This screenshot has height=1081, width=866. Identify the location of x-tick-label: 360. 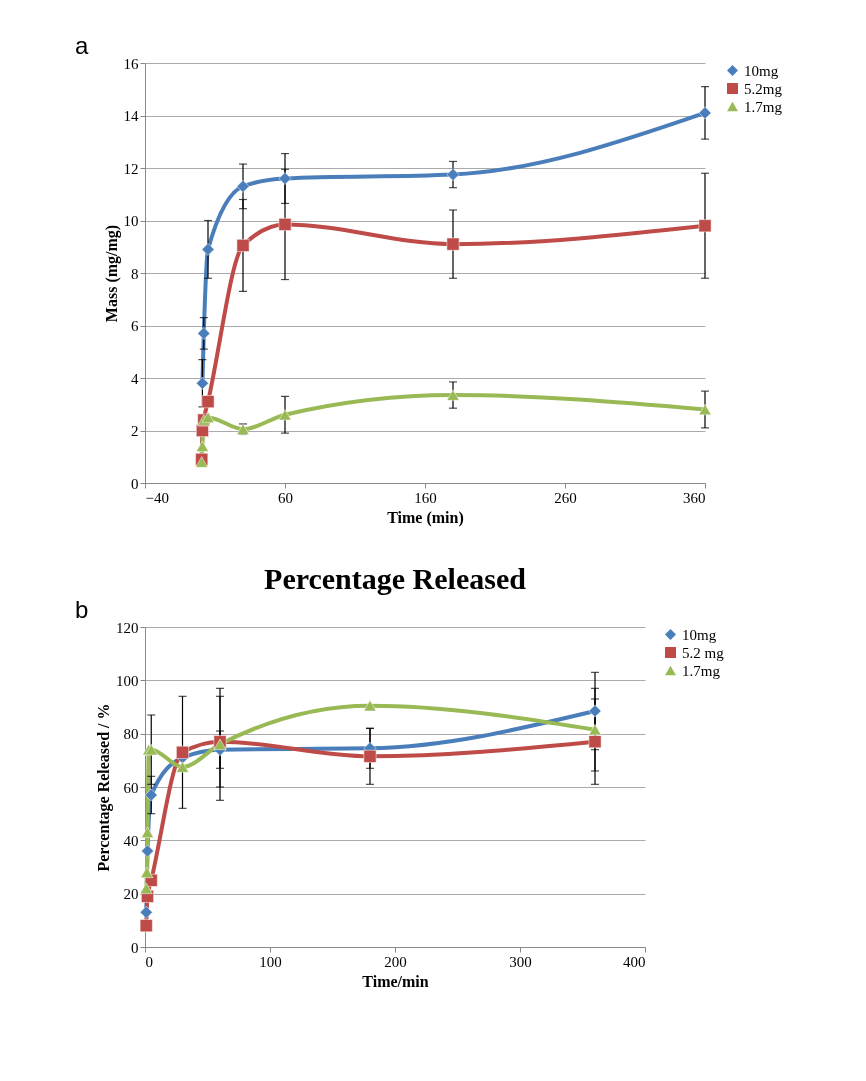
(694, 497).